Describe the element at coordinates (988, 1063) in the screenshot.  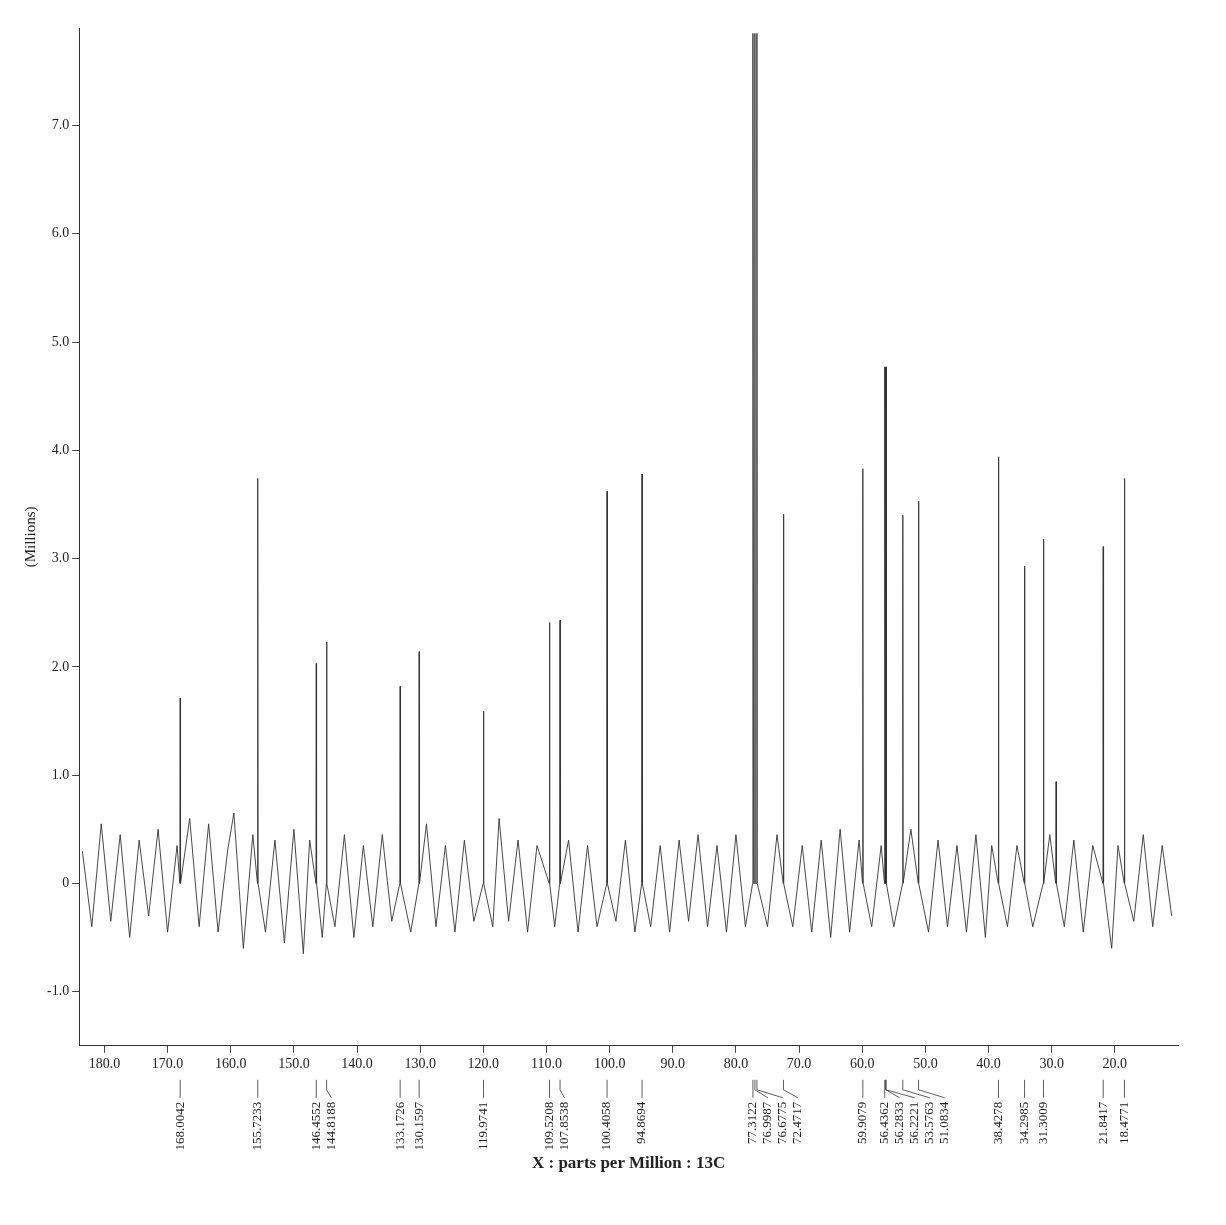
I see `x-tick-label: 40.0` at that location.